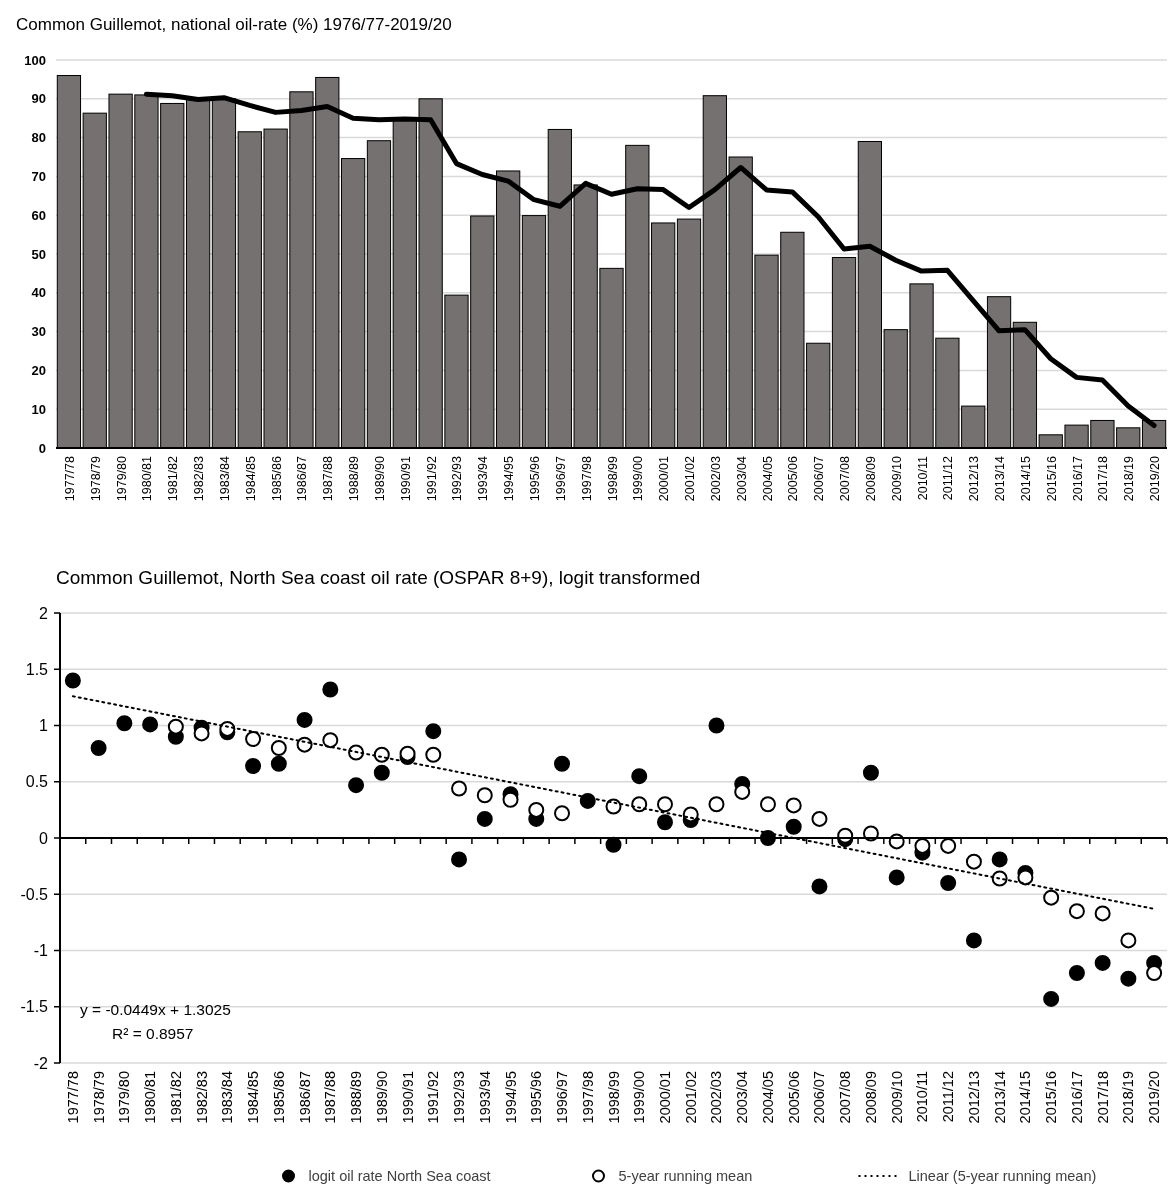 The height and width of the screenshot is (1189, 1171). Describe the element at coordinates (37, 669) in the screenshot. I see `y-tick-label: 1.5` at that location.